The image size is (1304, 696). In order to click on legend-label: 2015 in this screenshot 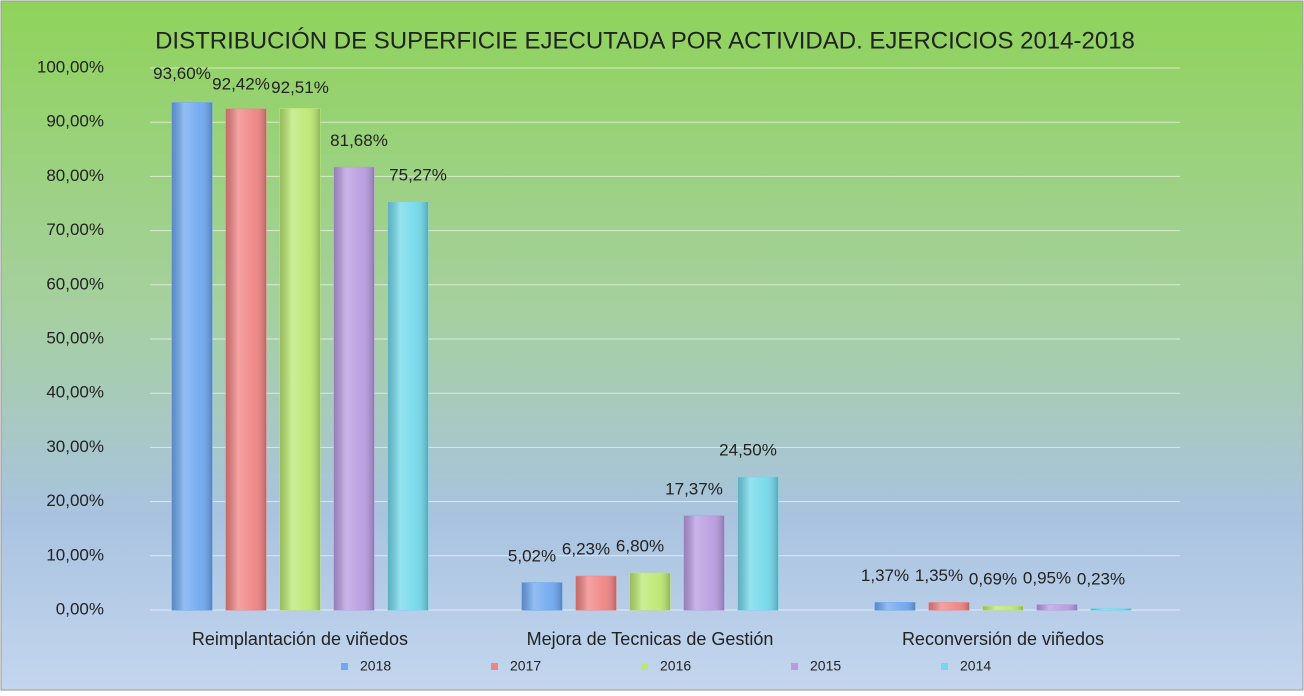, I will do `click(825, 666)`.